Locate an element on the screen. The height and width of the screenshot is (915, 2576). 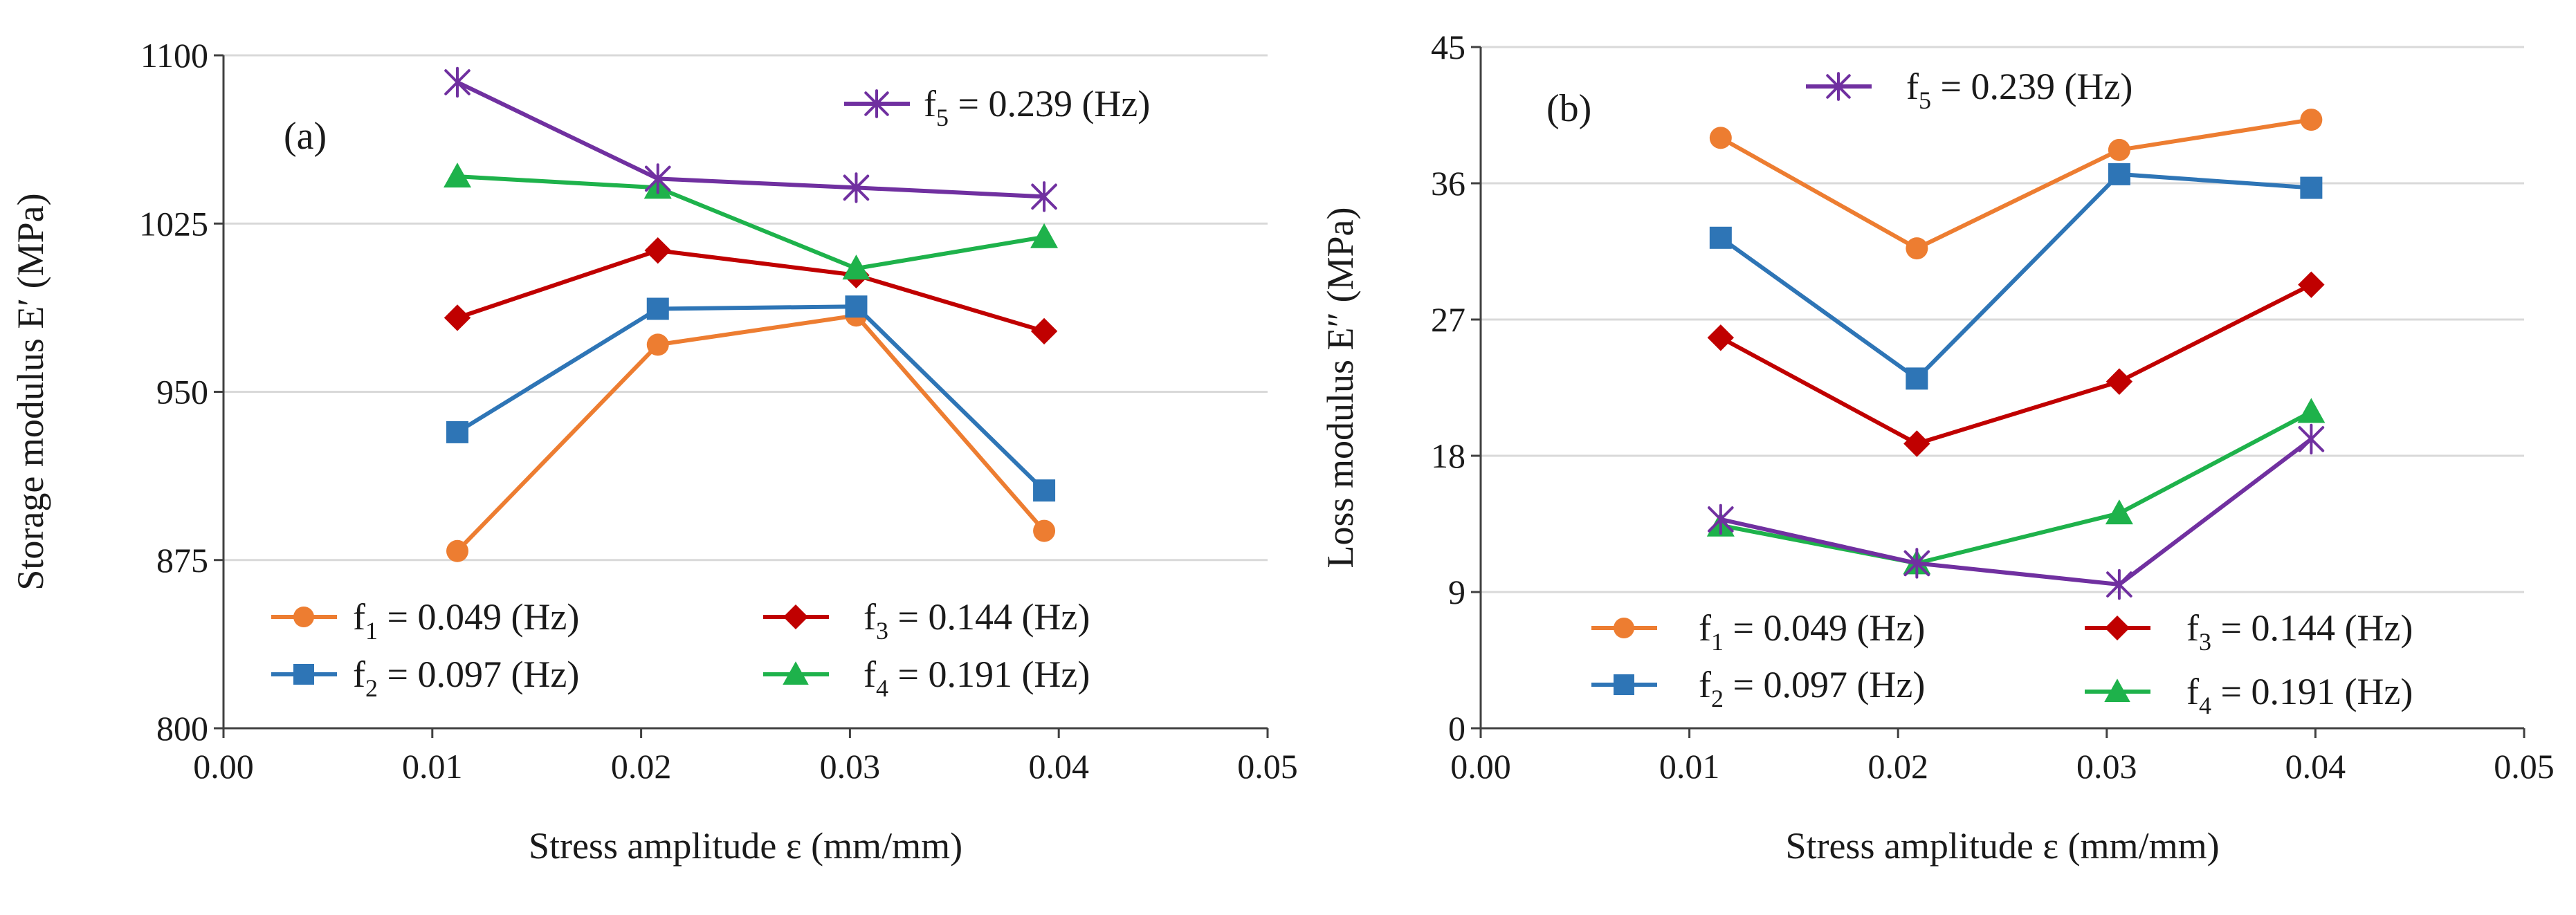
y-tick-label: 0 is located at coordinates (1456, 728).